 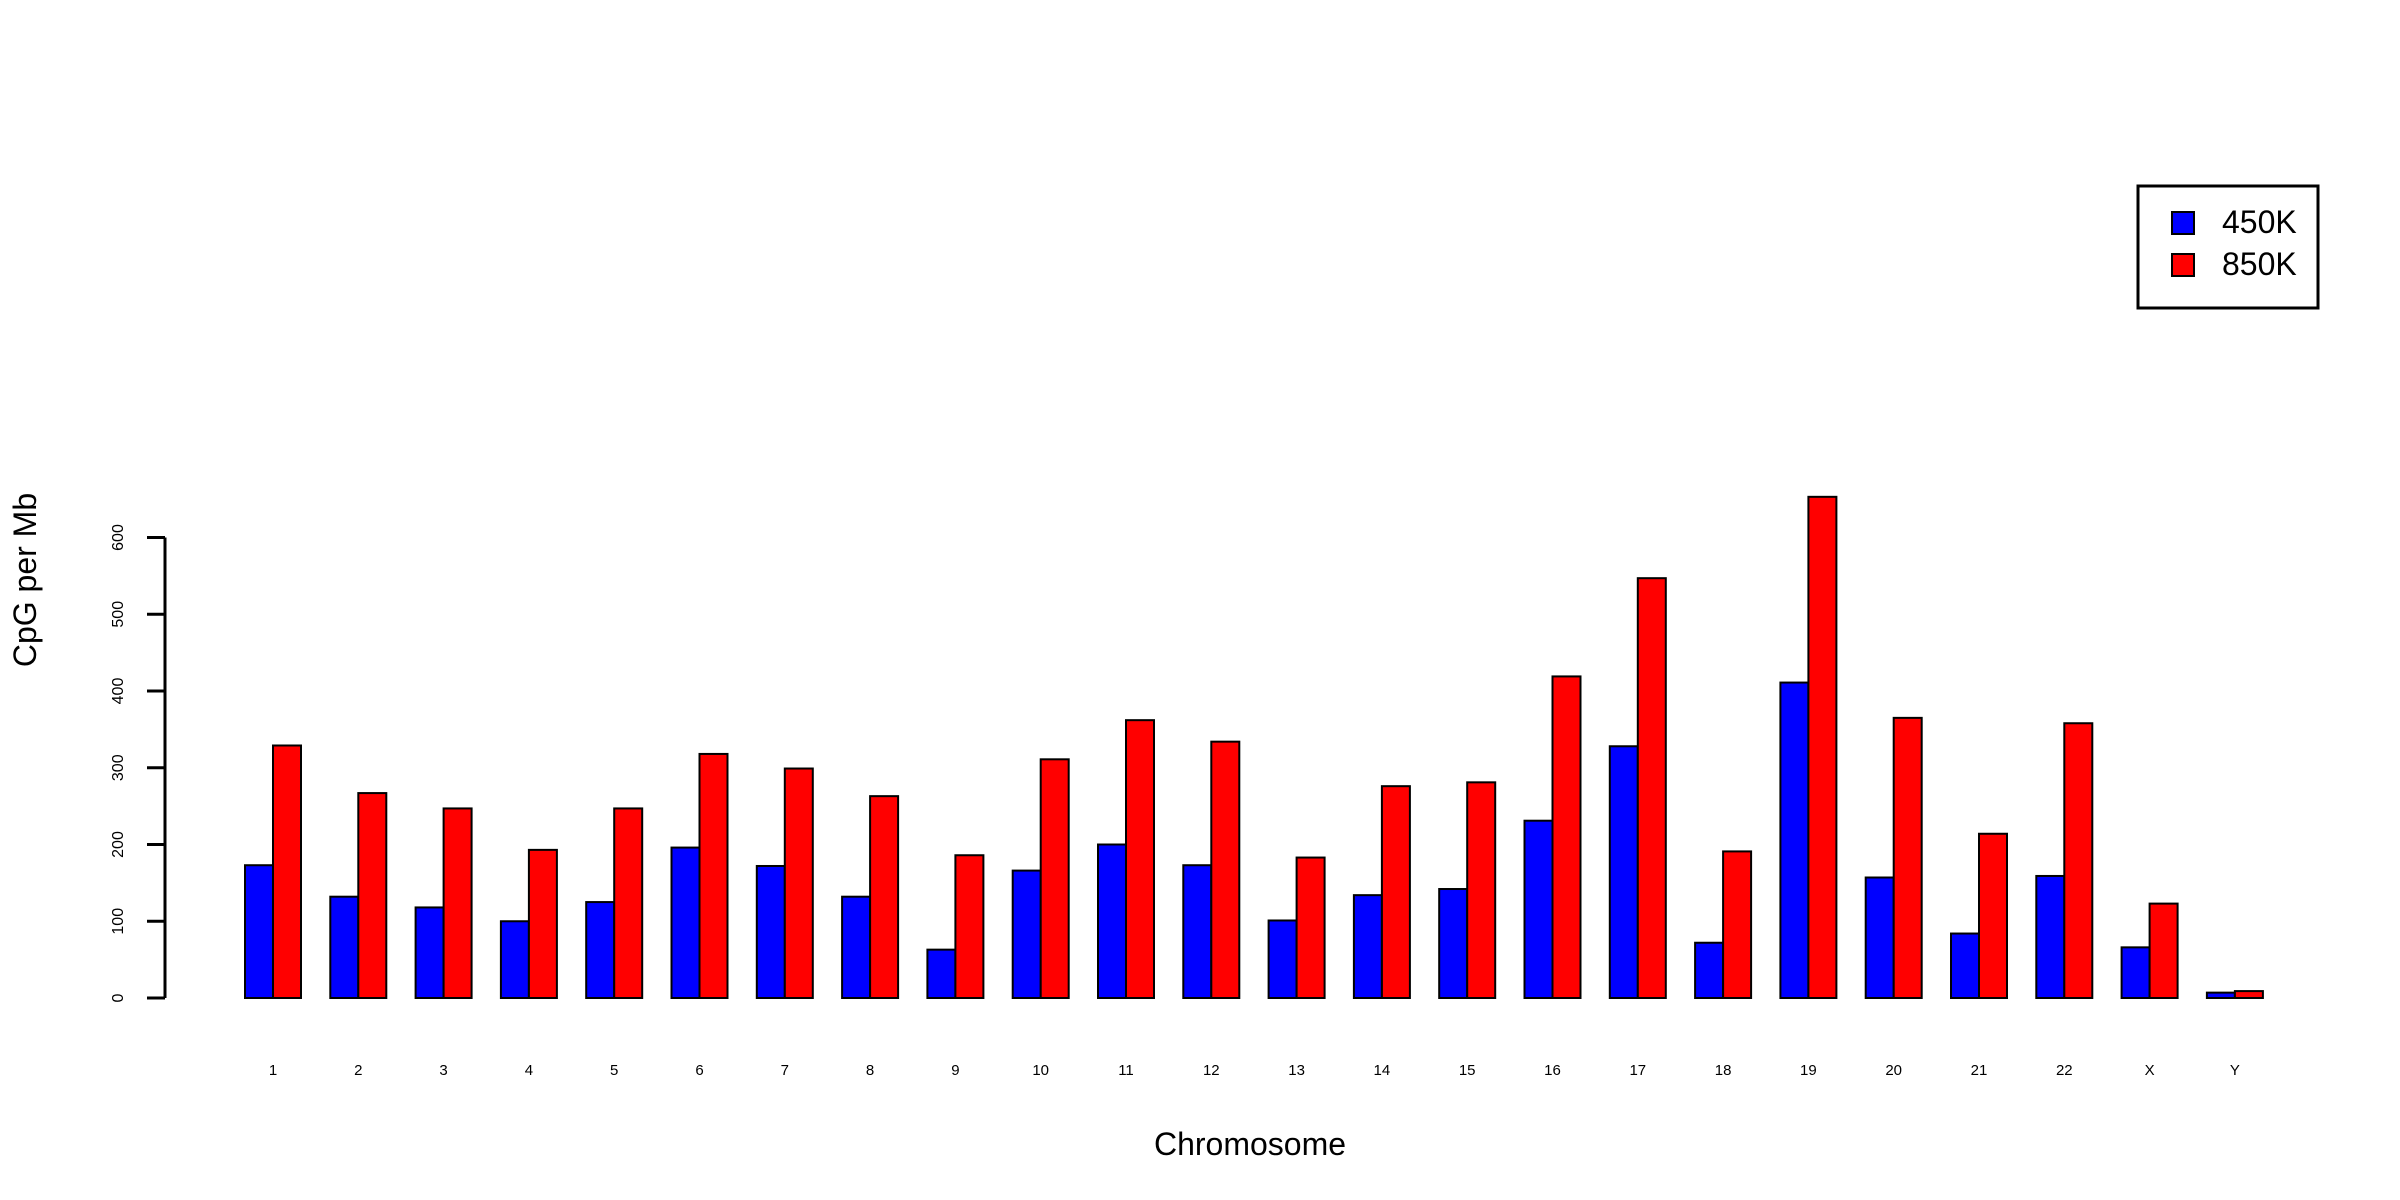 What do you see at coordinates (1723, 1070) in the screenshot?
I see `x-tick-label: 18` at bounding box center [1723, 1070].